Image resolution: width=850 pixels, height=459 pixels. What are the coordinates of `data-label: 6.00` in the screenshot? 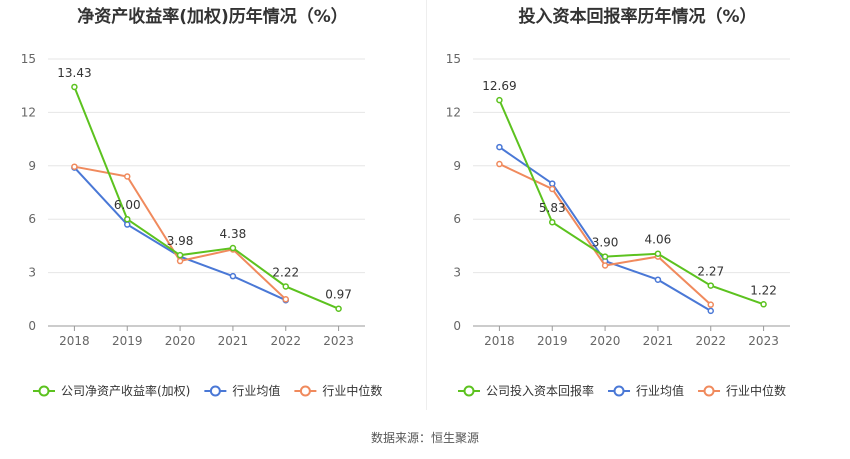 It's located at (127, 205).